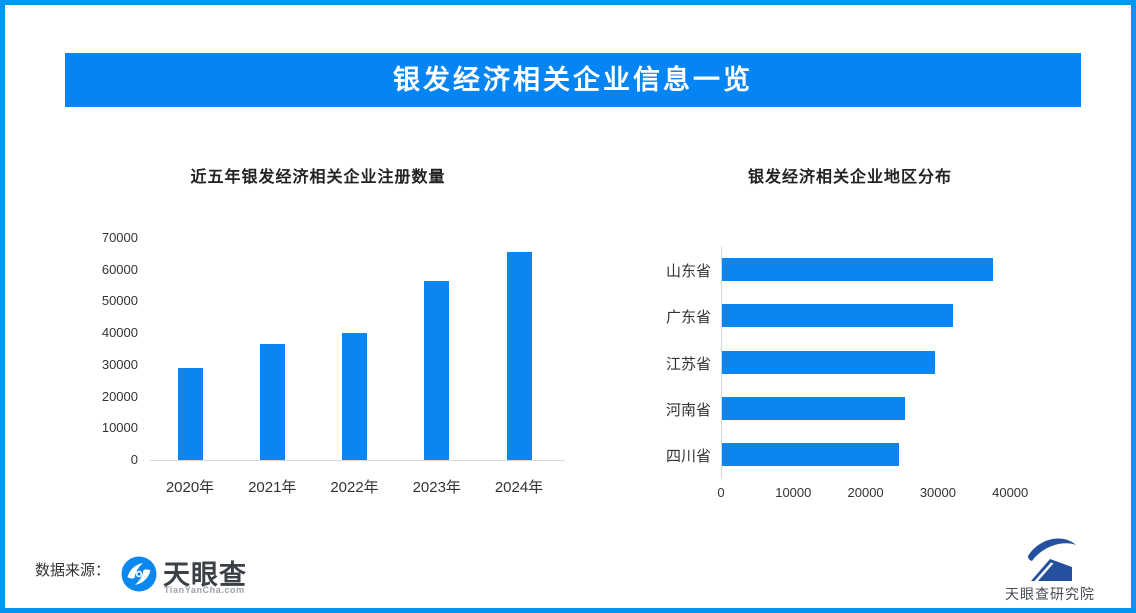 The height and width of the screenshot is (613, 1136). I want to click on right-chart-xtick-label: 40000, so click(1010, 492).